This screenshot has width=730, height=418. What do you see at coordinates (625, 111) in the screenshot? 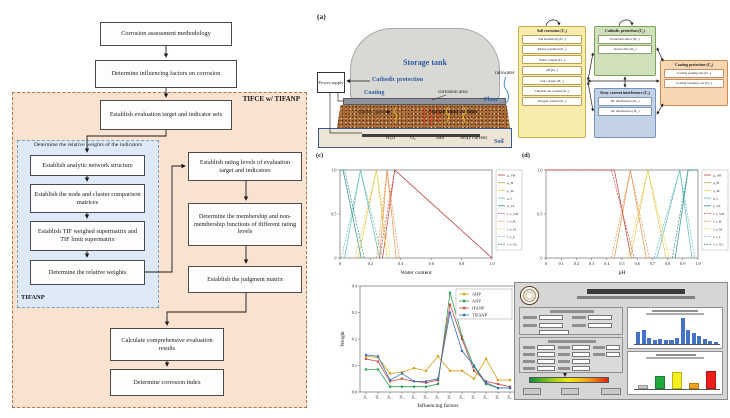
I see `node-ac-interference: AC interference (D₃₂)` at bounding box center [625, 111].